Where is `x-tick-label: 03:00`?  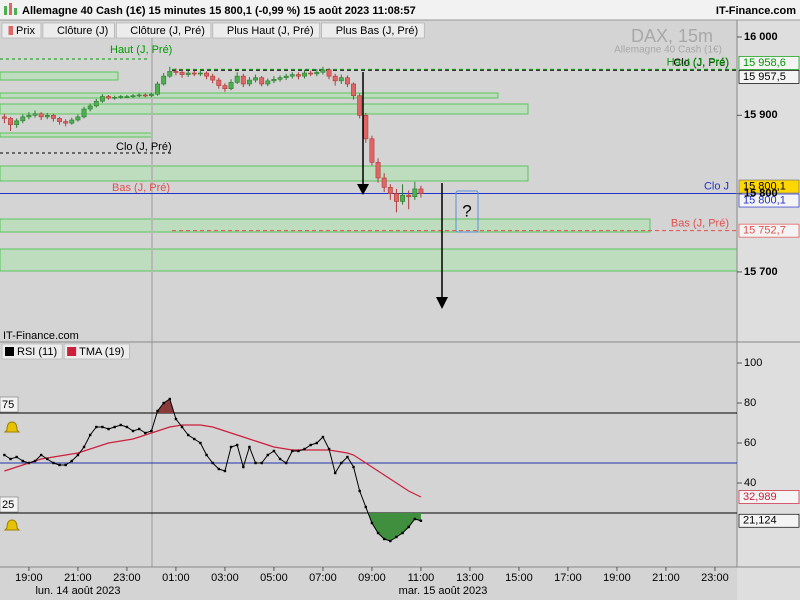 x-tick-label: 03:00 is located at coordinates (225, 578).